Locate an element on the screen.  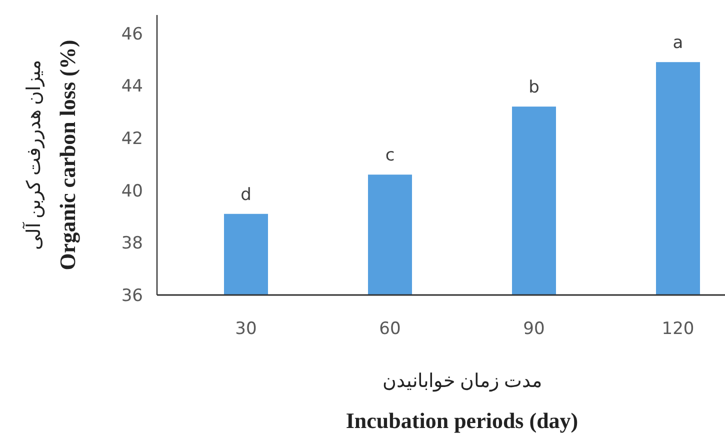
y-tick-label: 40 is located at coordinates (132, 191).